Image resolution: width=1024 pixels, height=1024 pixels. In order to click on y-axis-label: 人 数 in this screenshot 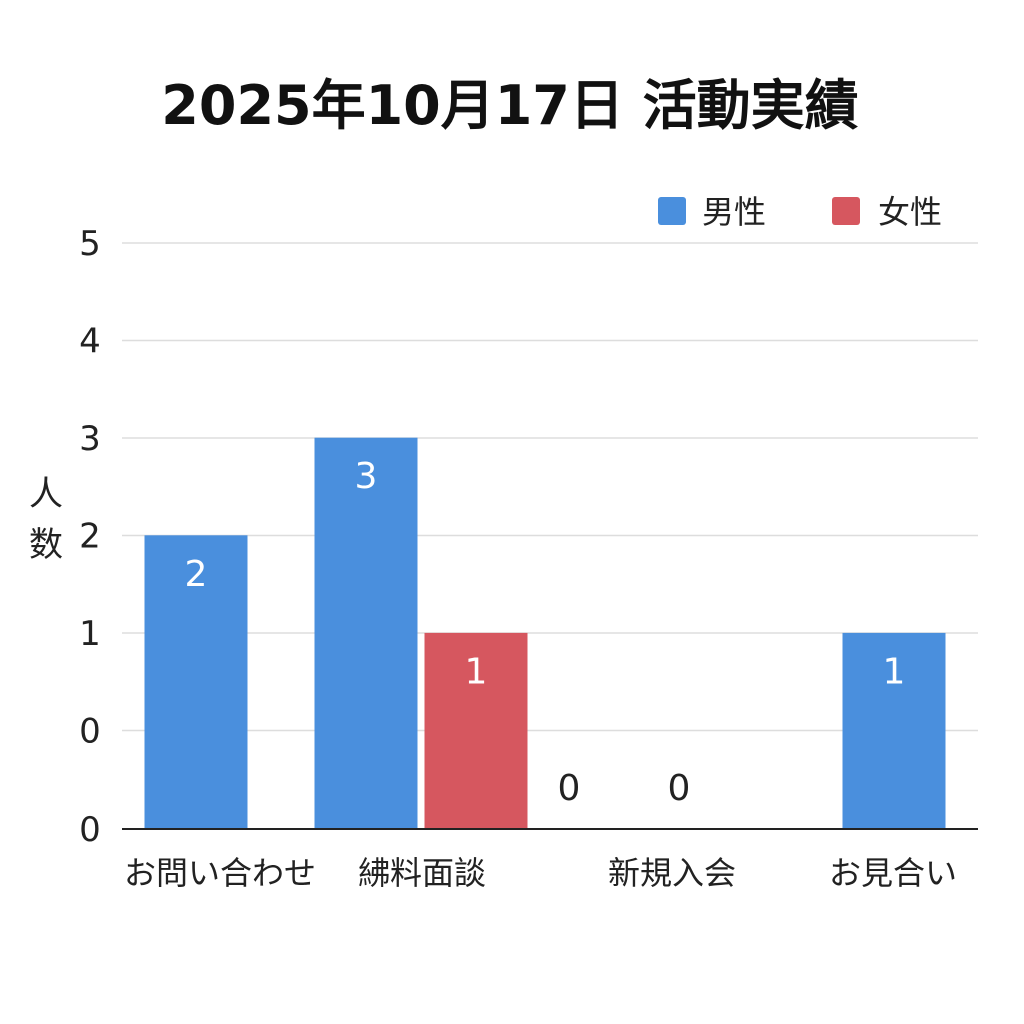, I will do `click(46, 519)`.